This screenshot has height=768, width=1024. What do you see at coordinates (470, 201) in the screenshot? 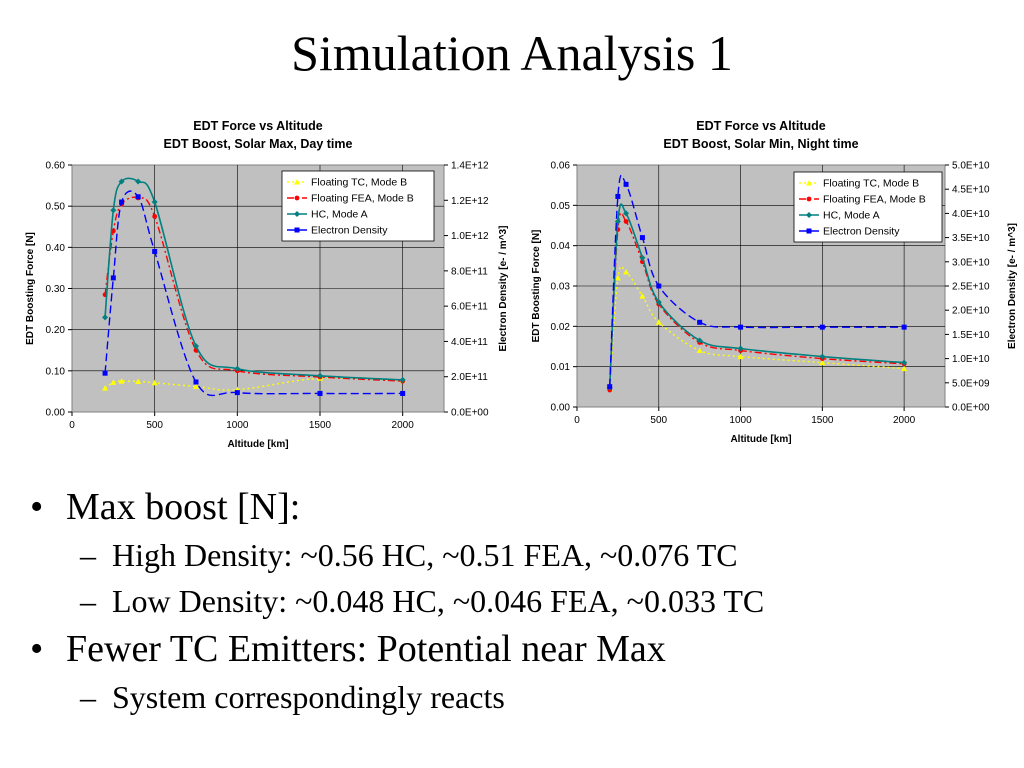
I see `y2-tick-label: 1.2E+12` at bounding box center [470, 201].